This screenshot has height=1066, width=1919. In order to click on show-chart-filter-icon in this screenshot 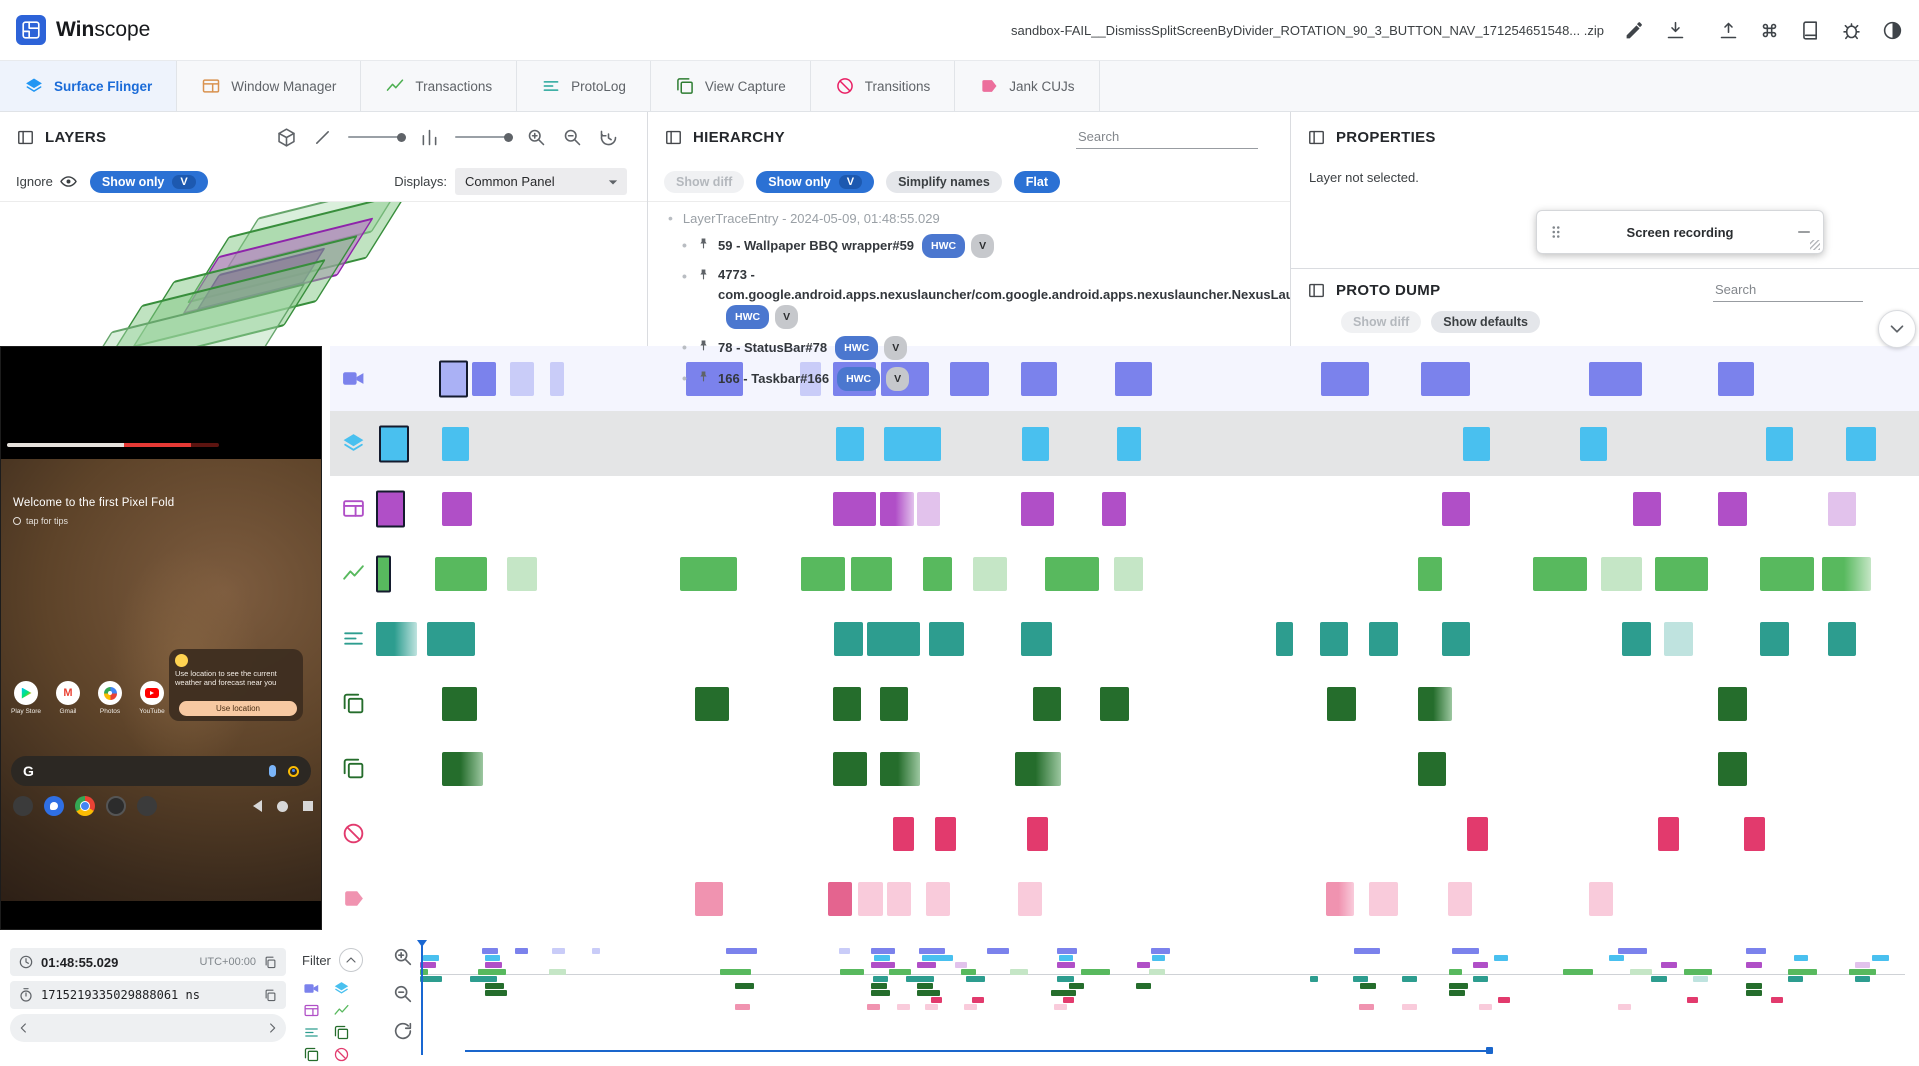, I will do `click(341, 1010)`.